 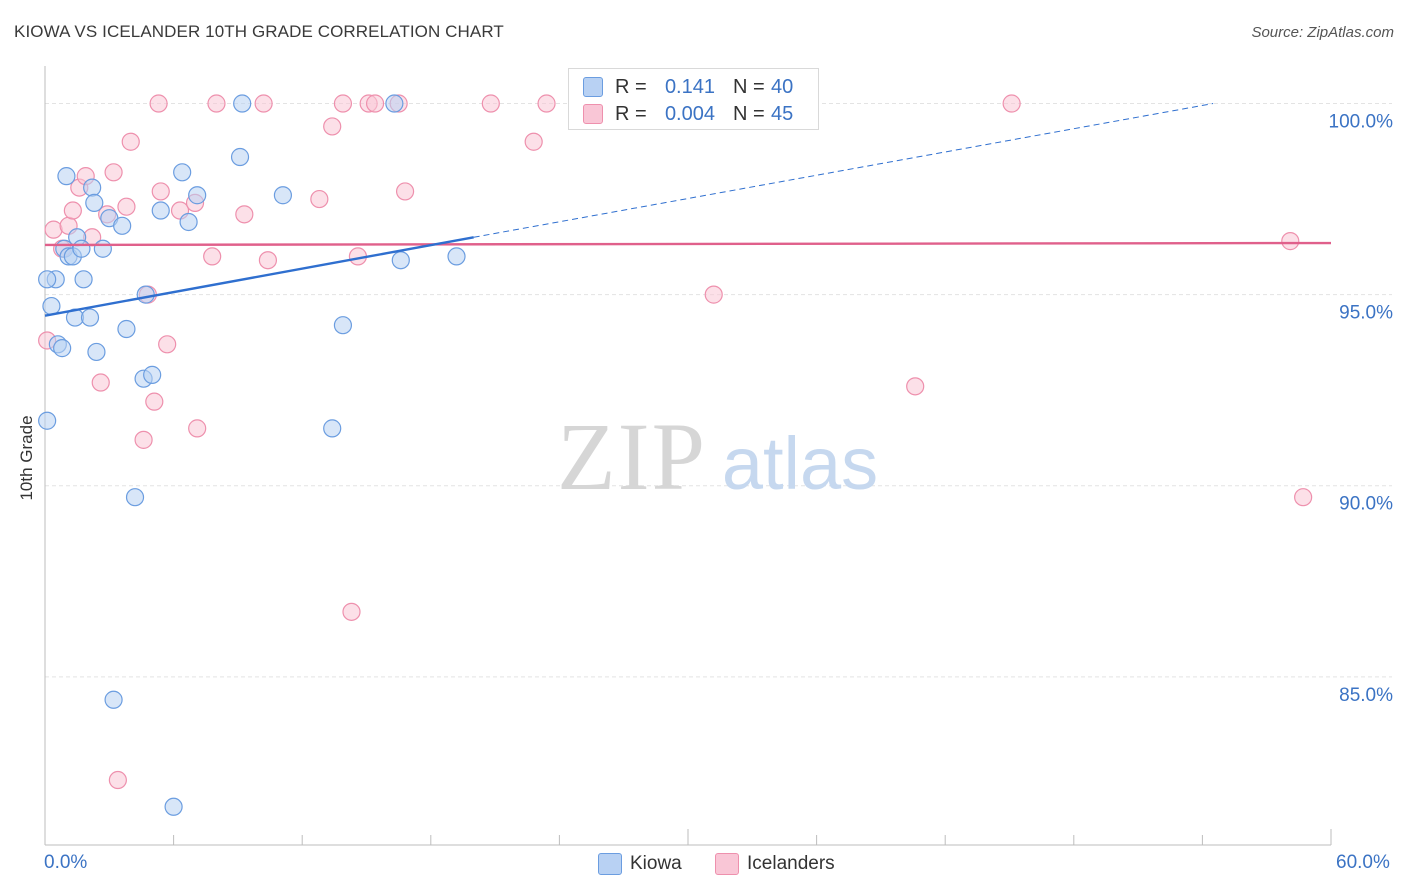 I want to click on kiowa-n-value: 40, so click(x=782, y=86).